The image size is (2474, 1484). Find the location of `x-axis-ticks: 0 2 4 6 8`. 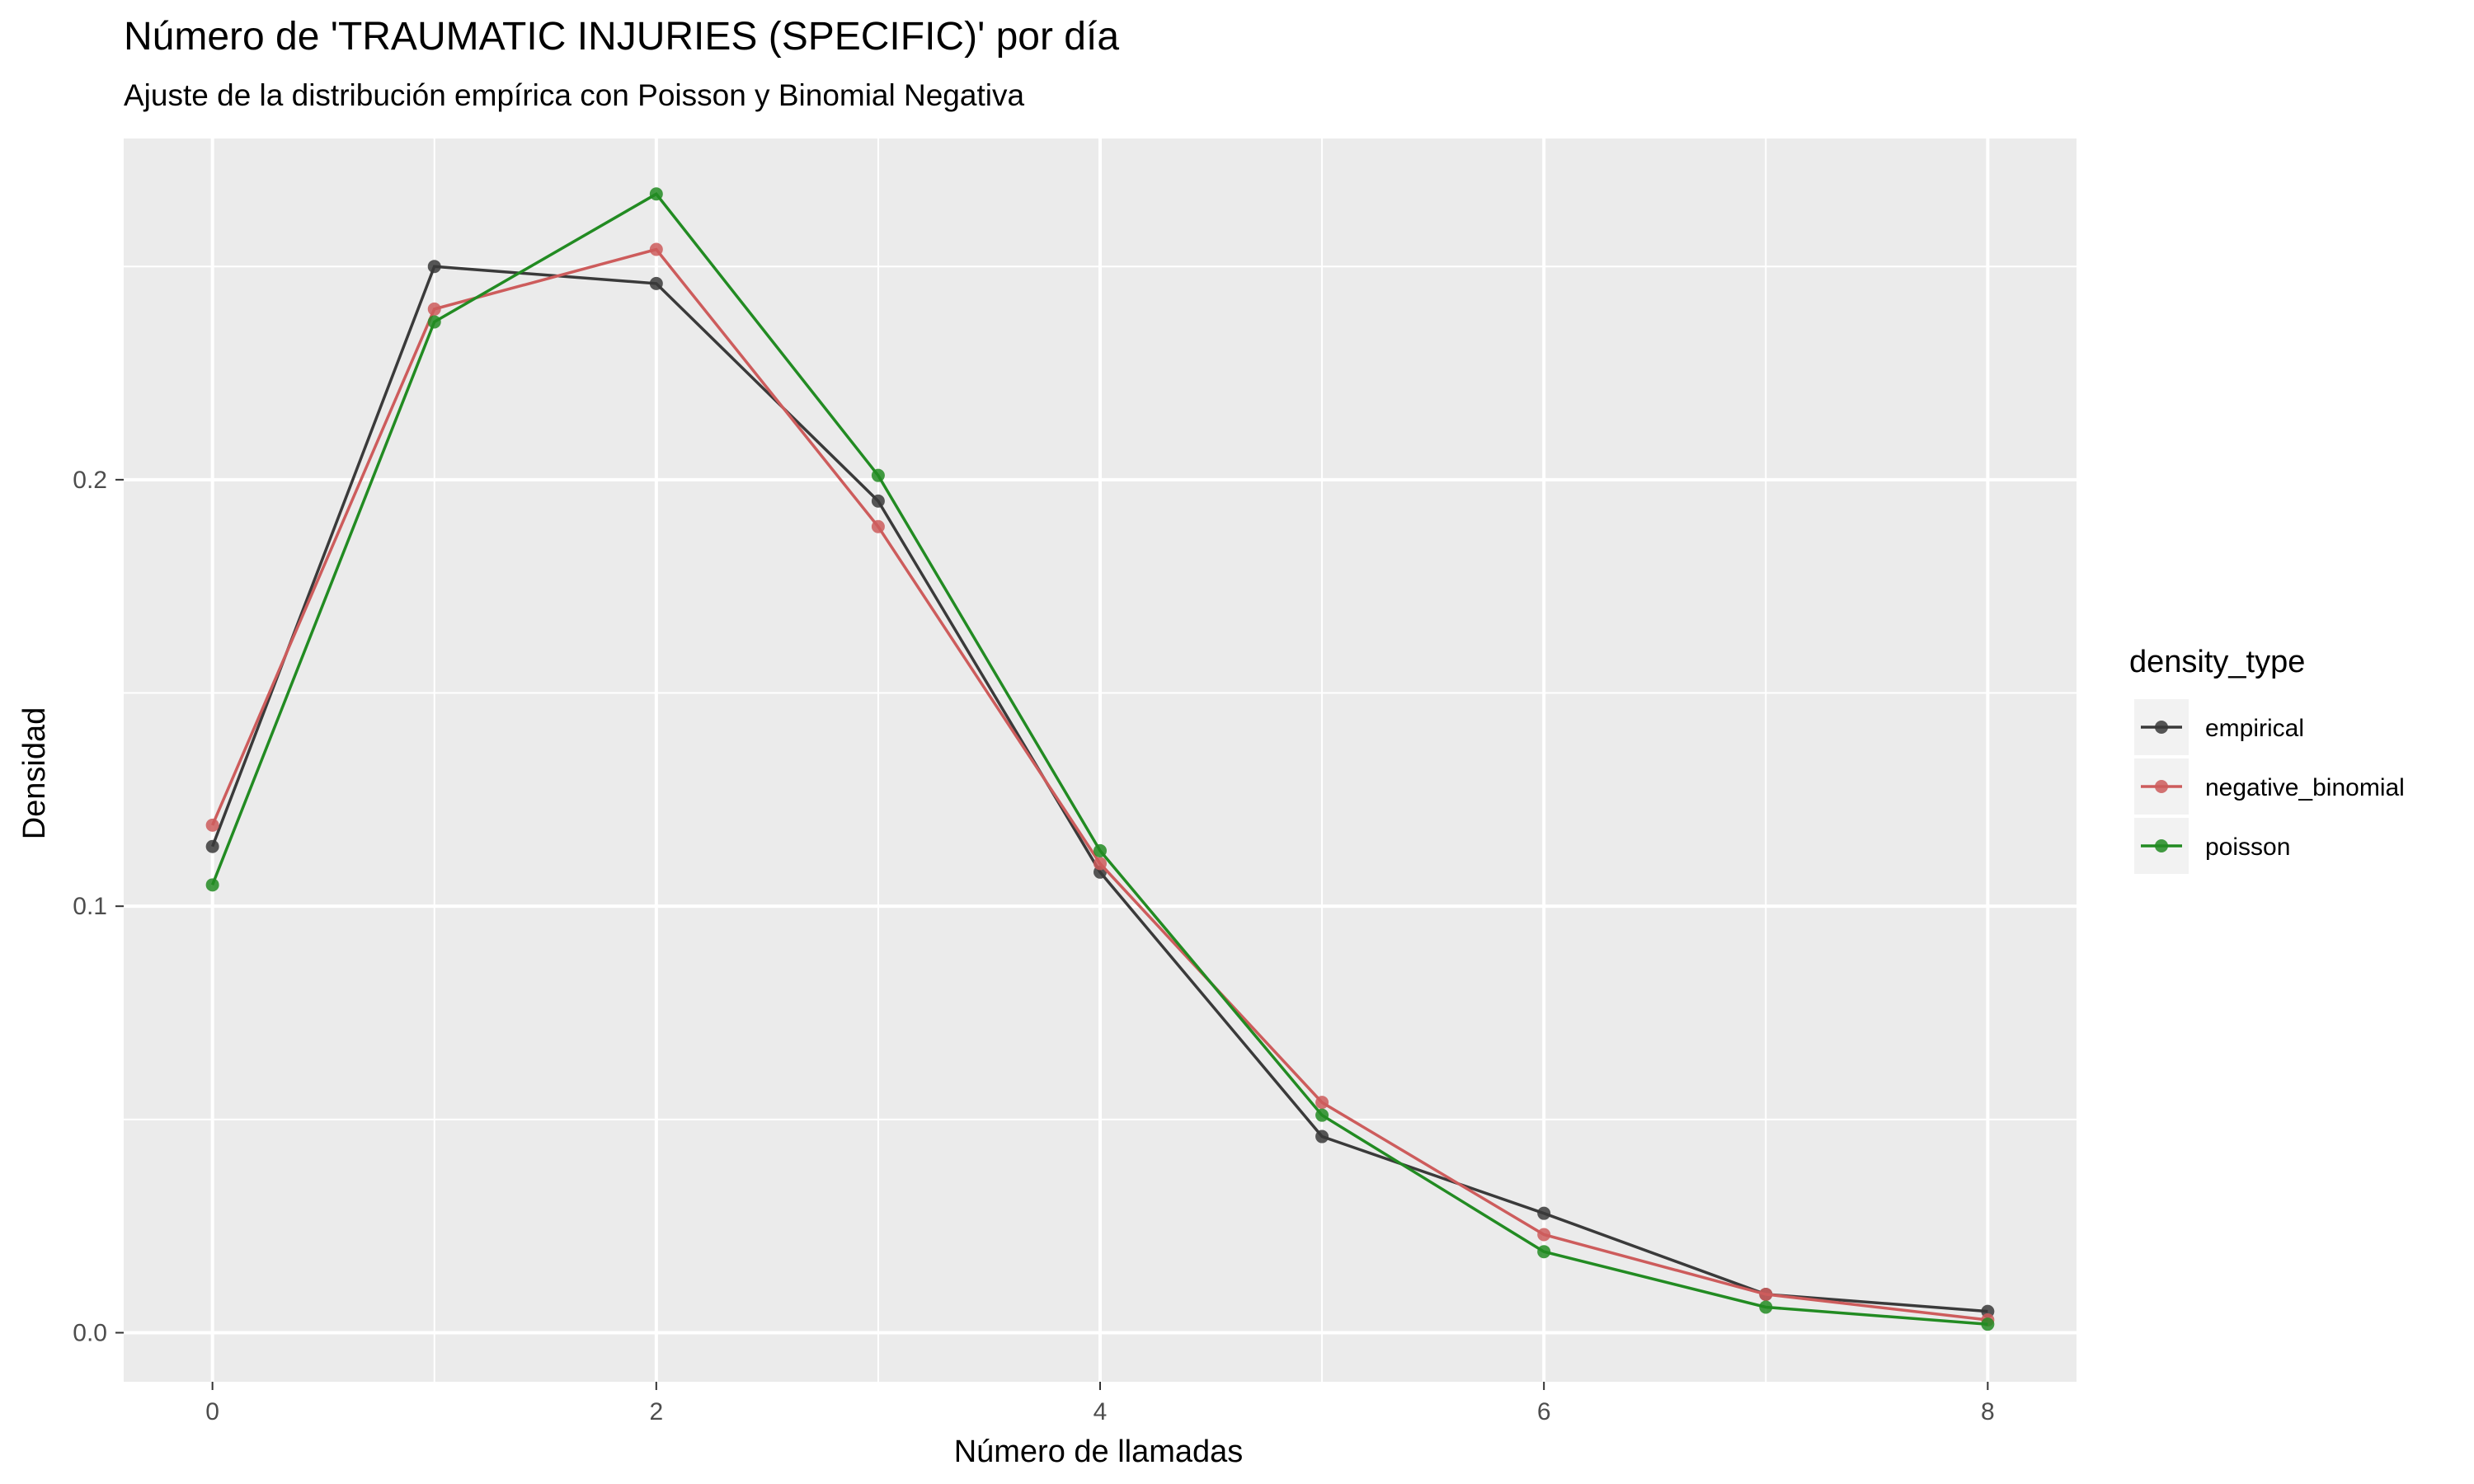

x-axis-ticks: 0 2 4 6 8 is located at coordinates (1100, 1403).